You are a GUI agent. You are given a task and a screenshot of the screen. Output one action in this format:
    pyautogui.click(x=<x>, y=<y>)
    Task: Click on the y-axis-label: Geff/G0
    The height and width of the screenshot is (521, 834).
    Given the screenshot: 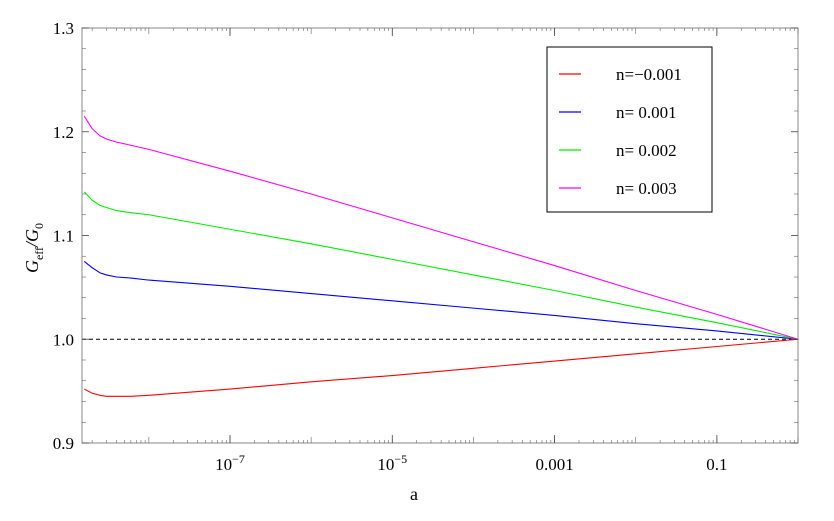 What is the action you would take?
    pyautogui.click(x=34, y=248)
    